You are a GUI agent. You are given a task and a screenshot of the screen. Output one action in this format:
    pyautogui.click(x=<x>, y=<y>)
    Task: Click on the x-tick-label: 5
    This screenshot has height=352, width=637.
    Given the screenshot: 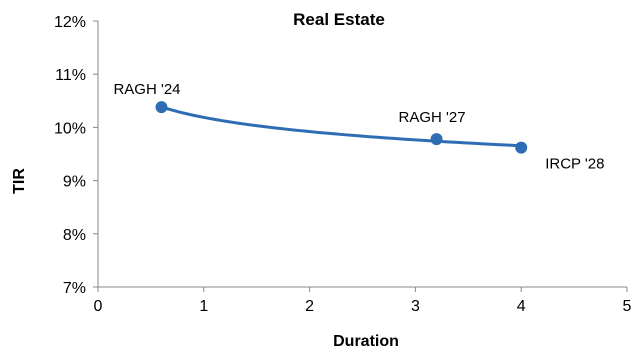 What is the action you would take?
    pyautogui.click(x=627, y=306)
    